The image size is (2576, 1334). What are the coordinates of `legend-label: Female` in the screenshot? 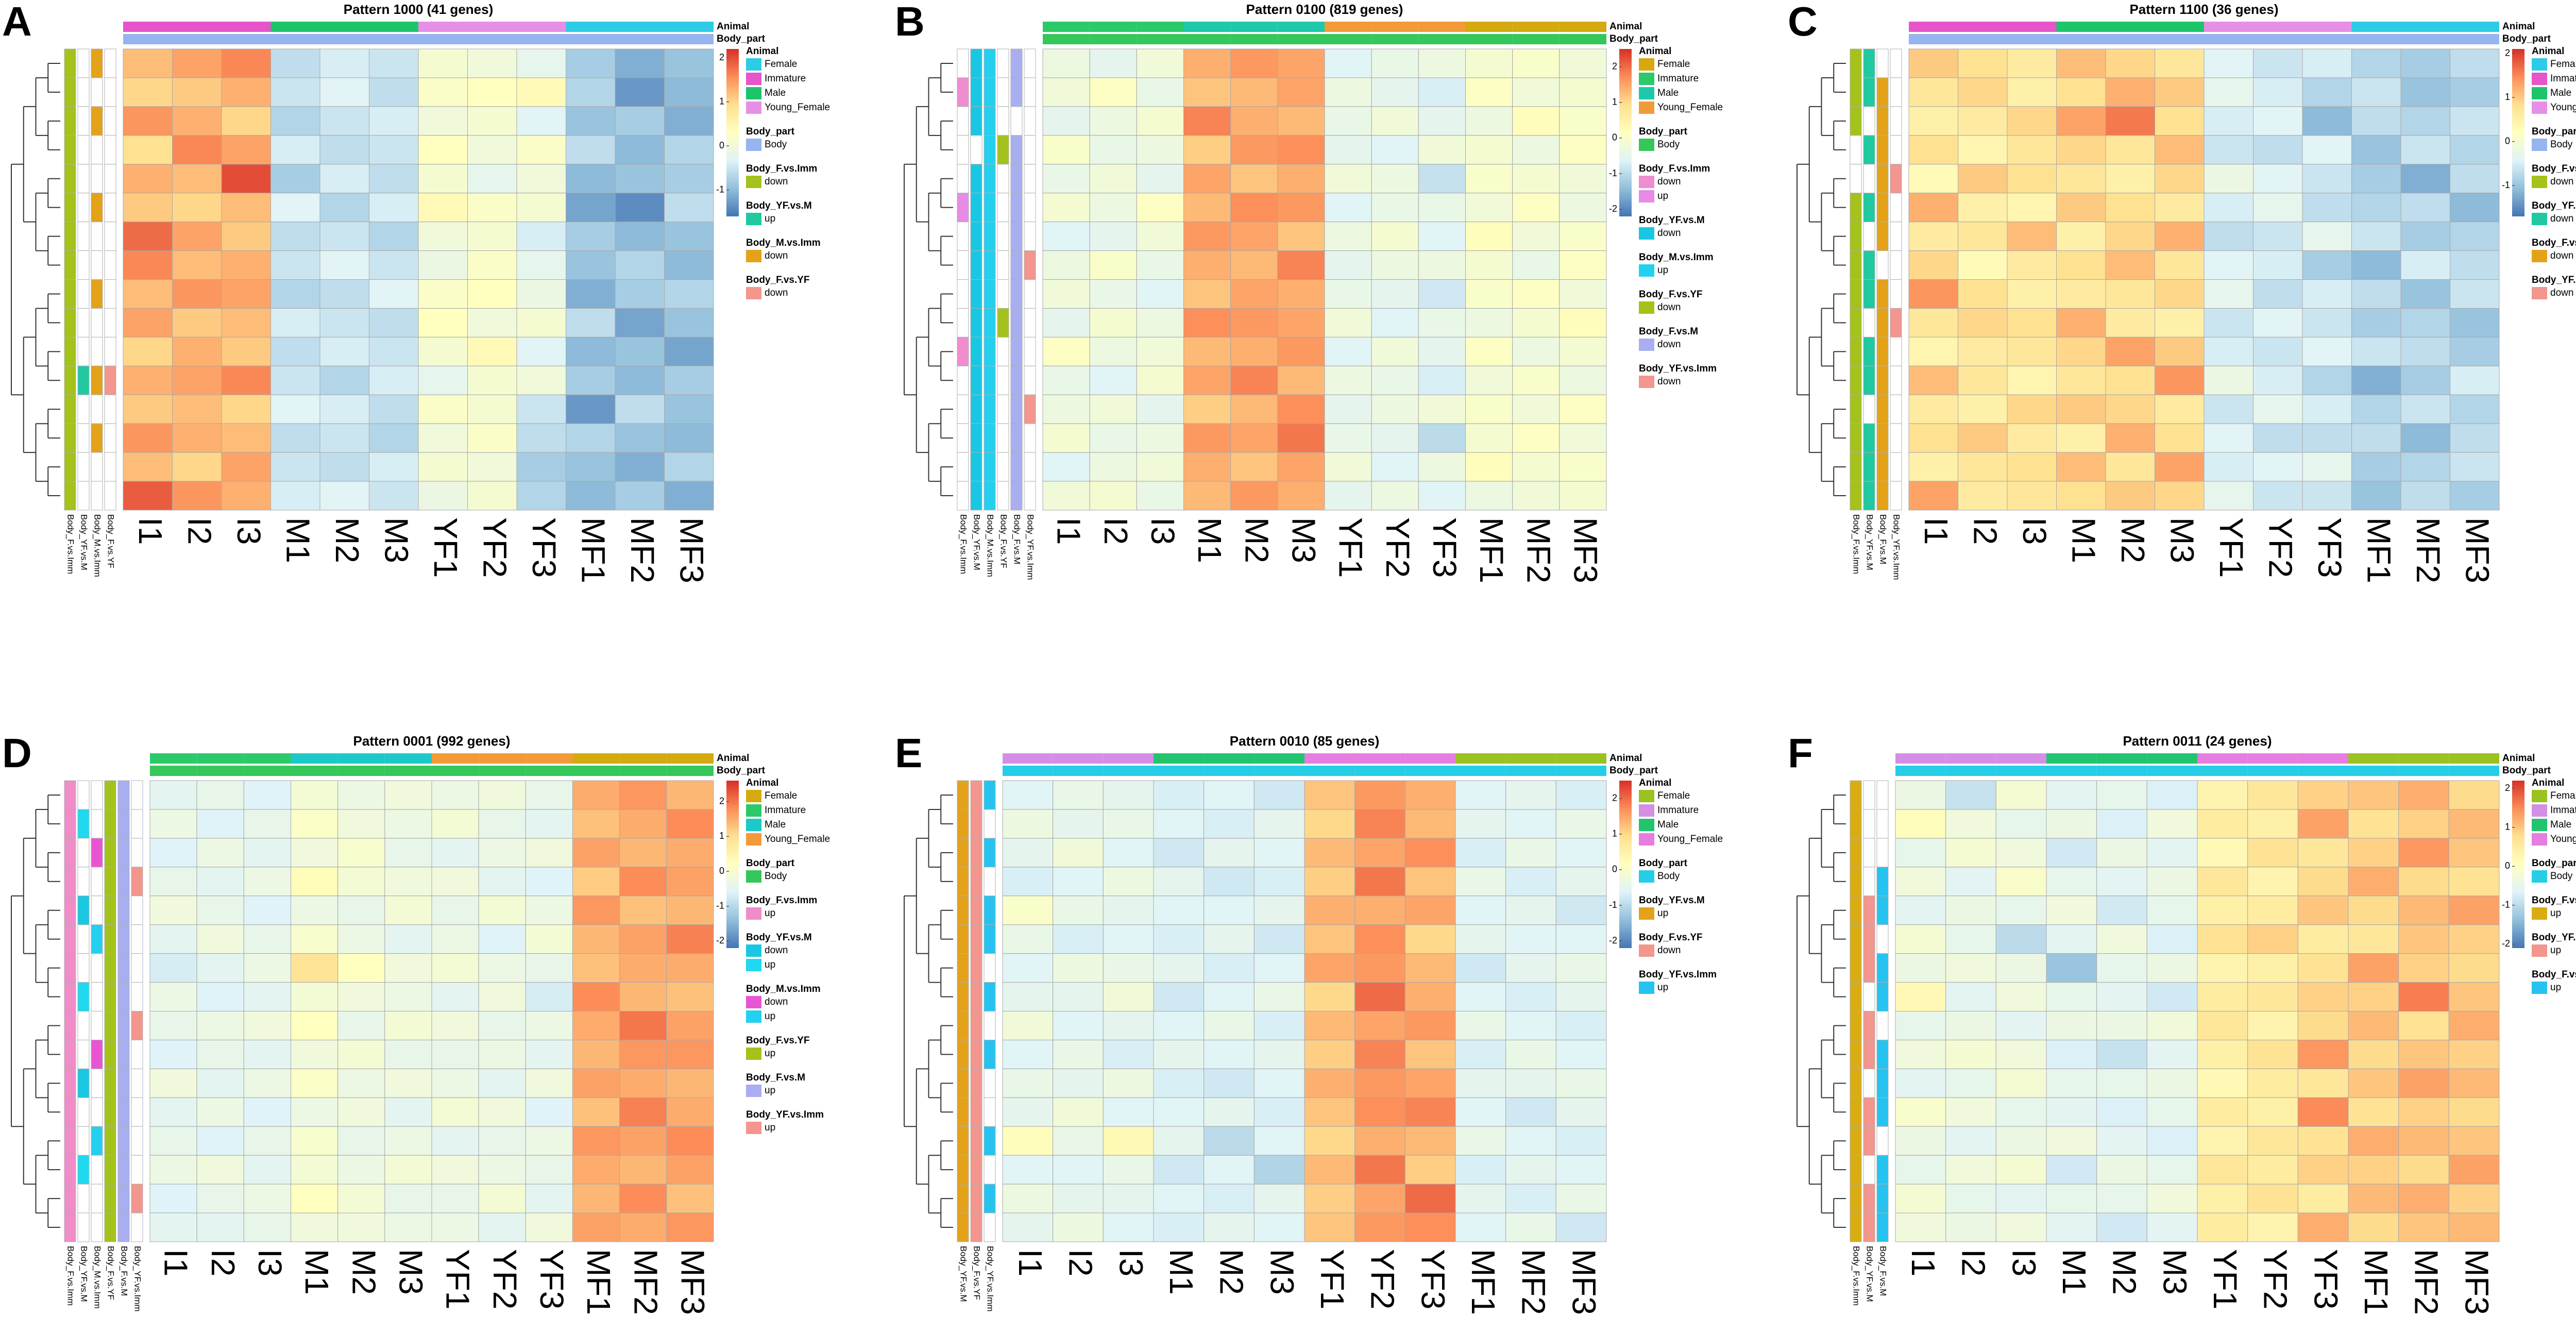 It's located at (1673, 795).